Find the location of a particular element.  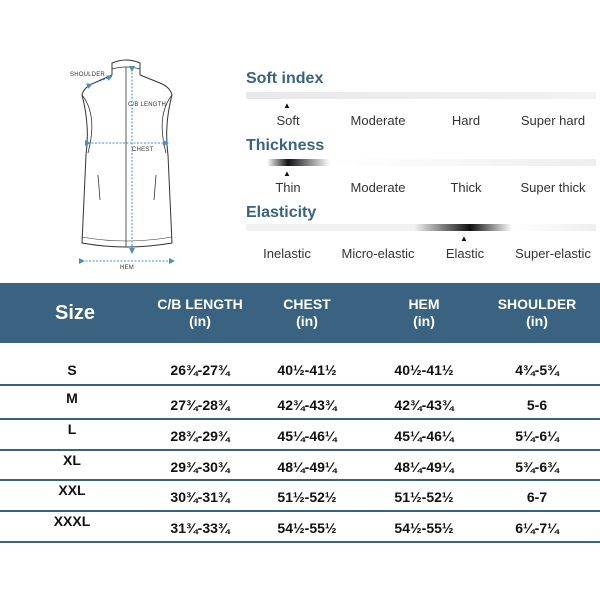

table-row: XXL 30¾-31¾ 51½-52½ 51½-52½ 6-7 is located at coordinates (300, 496).